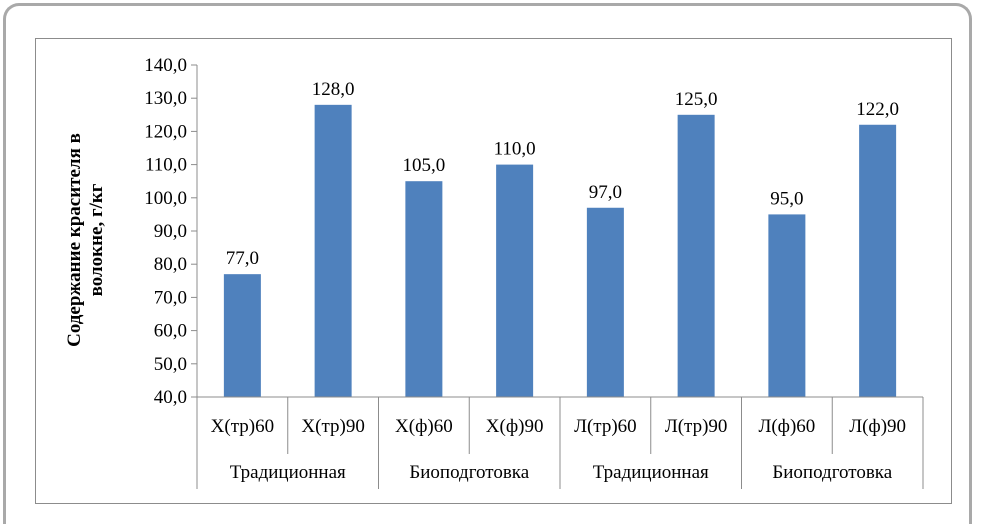 The width and height of the screenshot is (981, 524). I want to click on y-tick-label: 90,0, so click(170, 231).